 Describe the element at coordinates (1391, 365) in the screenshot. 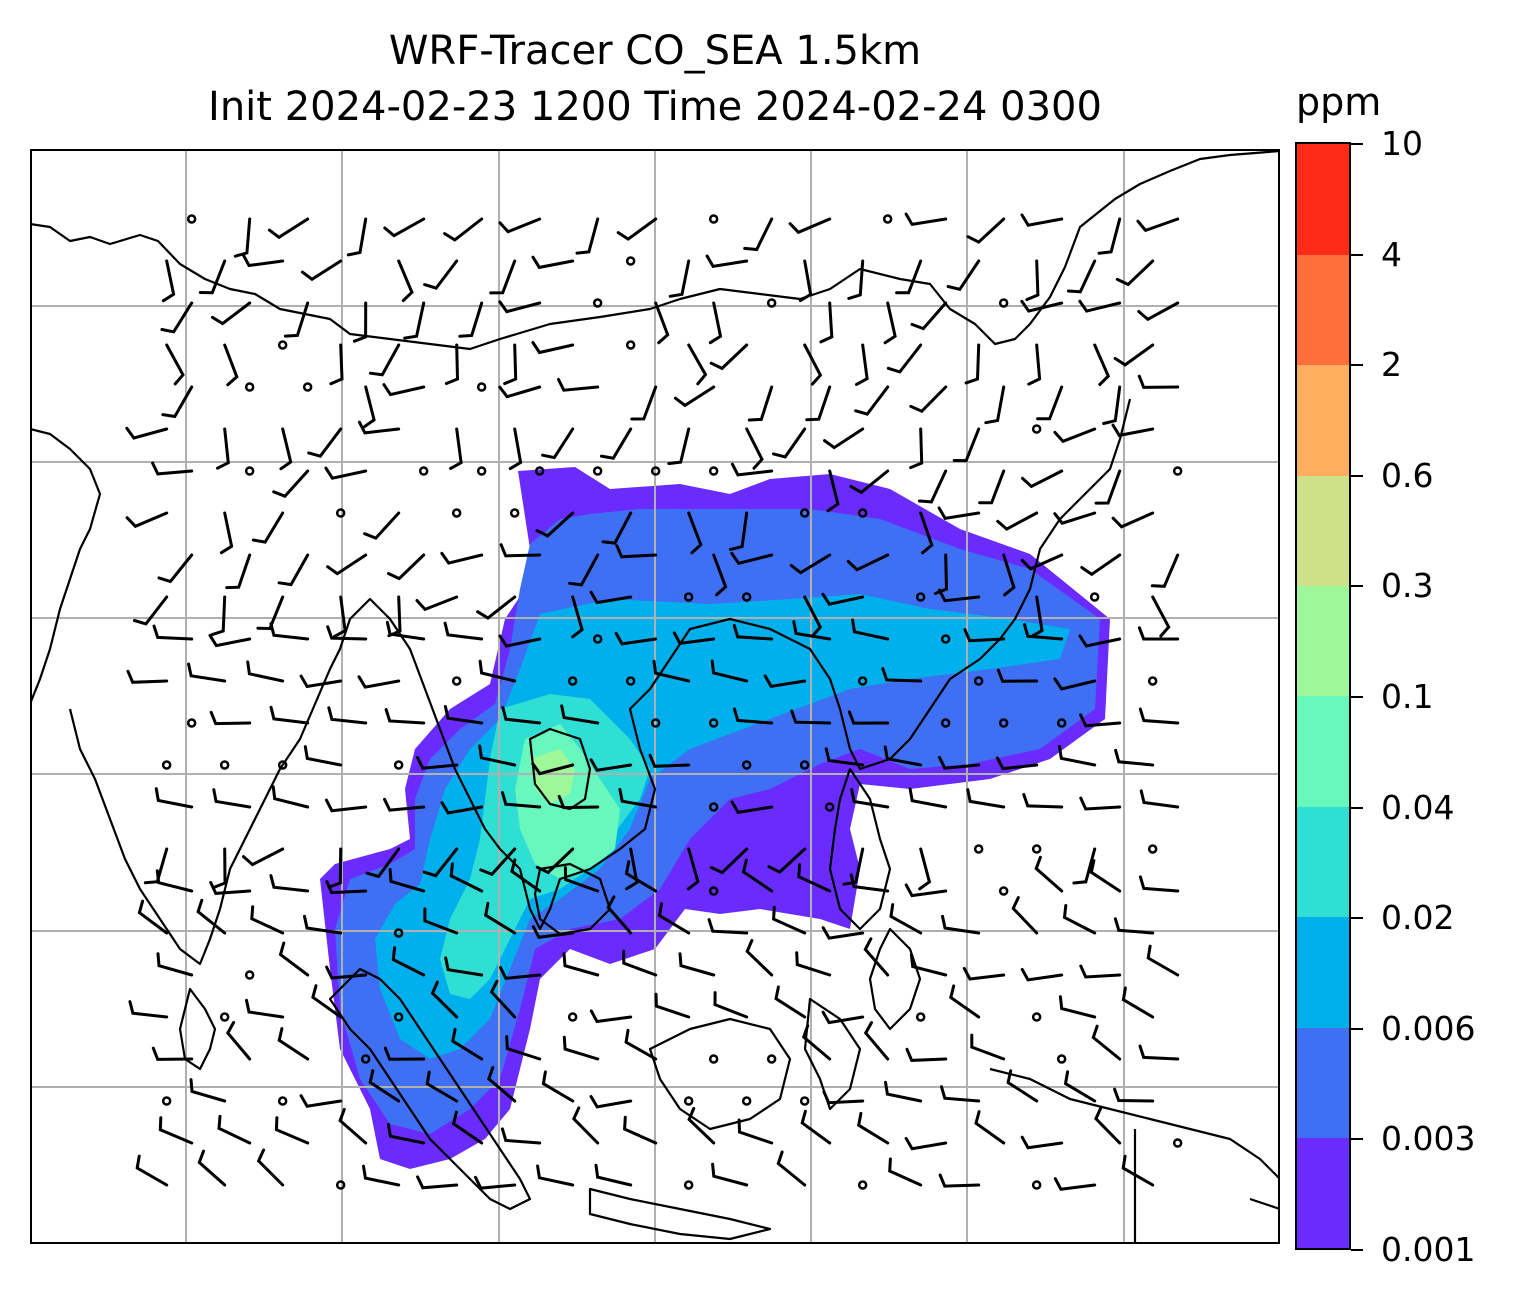

I see `colorbar-tick-label: 2` at that location.